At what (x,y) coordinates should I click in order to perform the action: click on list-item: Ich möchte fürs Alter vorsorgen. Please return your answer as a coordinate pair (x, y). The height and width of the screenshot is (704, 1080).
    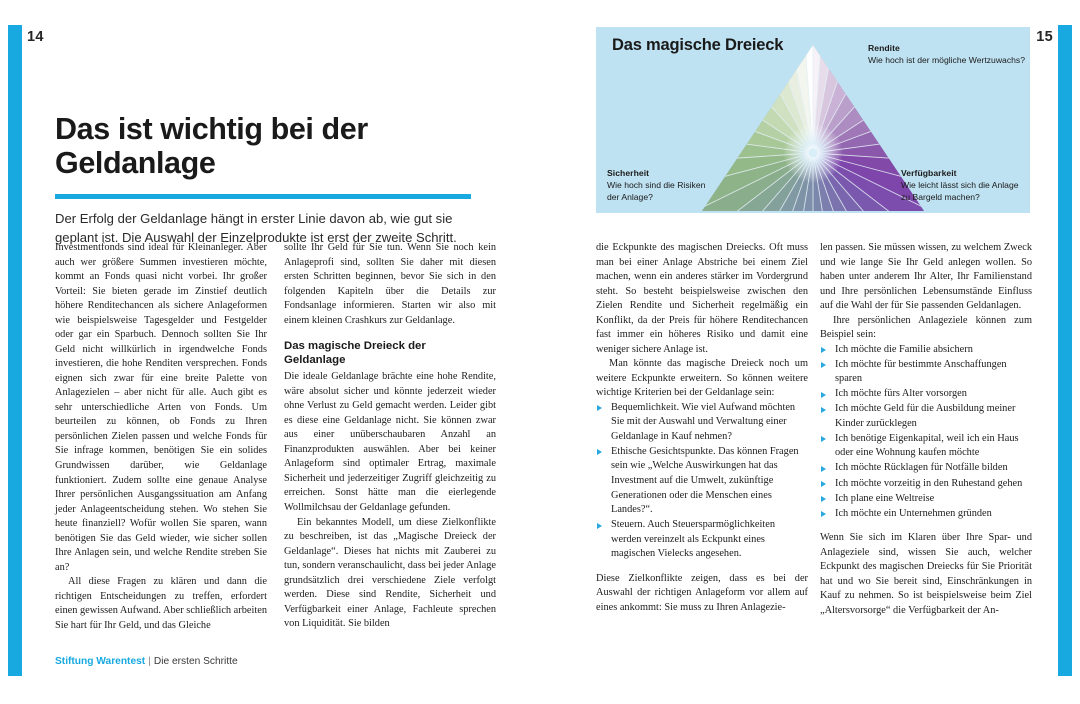
    Looking at the image, I should click on (926, 394).